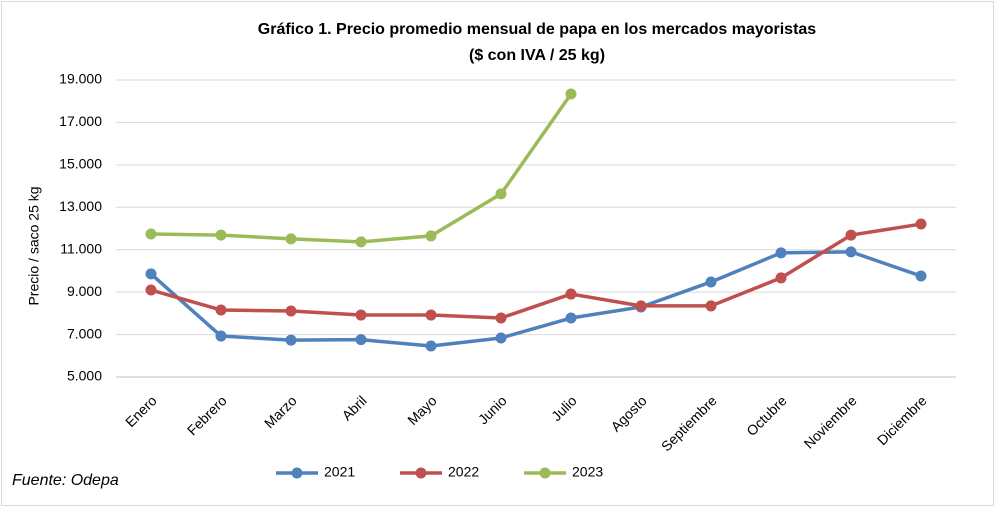 This screenshot has width=995, height=512. I want to click on legend-label: 2023, so click(587, 472).